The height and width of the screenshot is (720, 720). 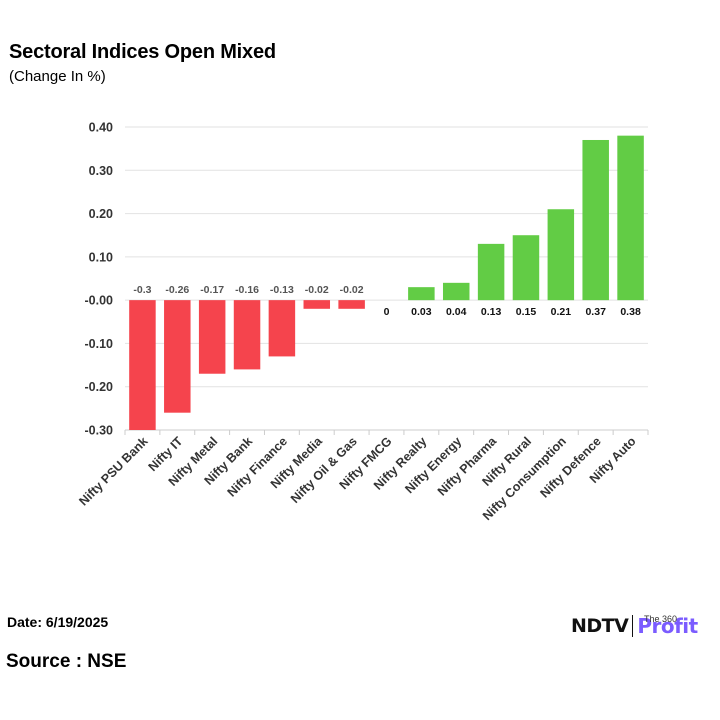 What do you see at coordinates (600, 626) in the screenshot?
I see `logo-ndtv-text: NDTV` at bounding box center [600, 626].